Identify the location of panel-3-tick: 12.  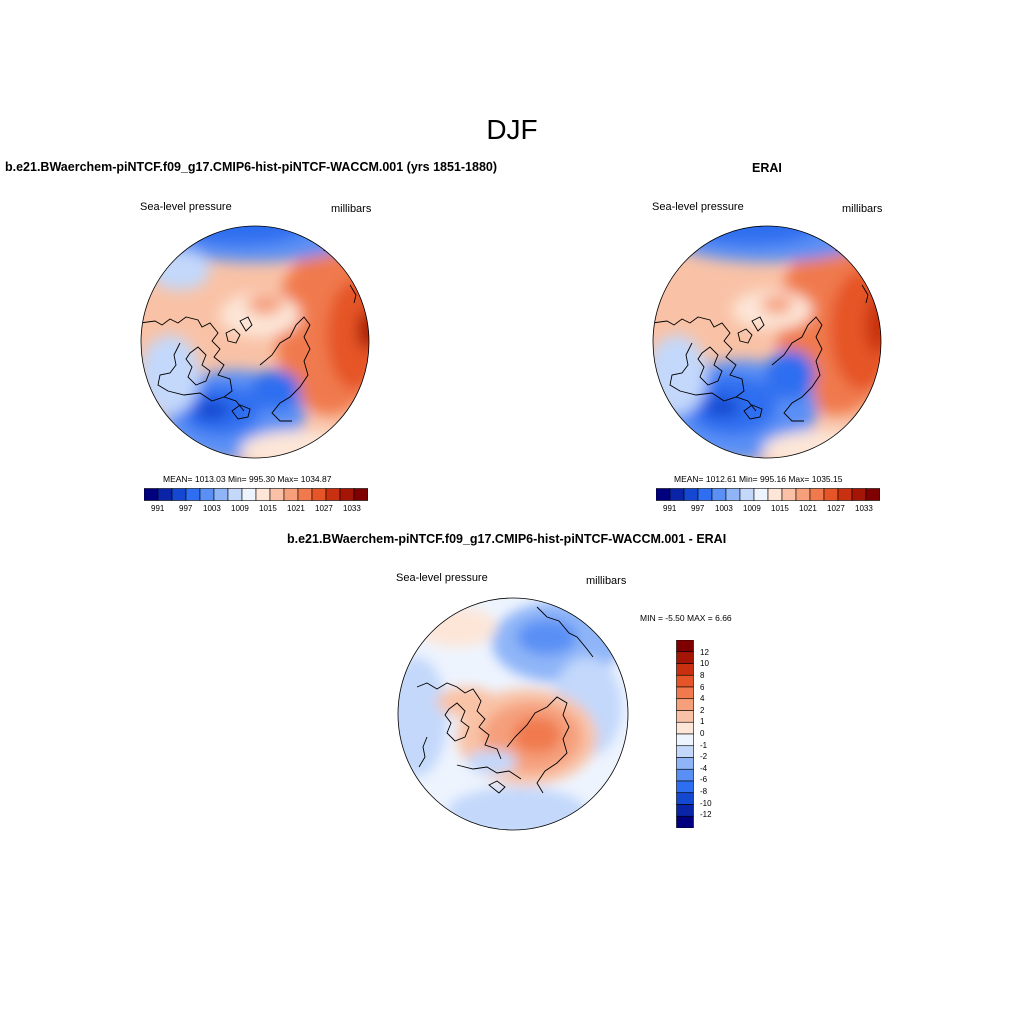
(704, 652).